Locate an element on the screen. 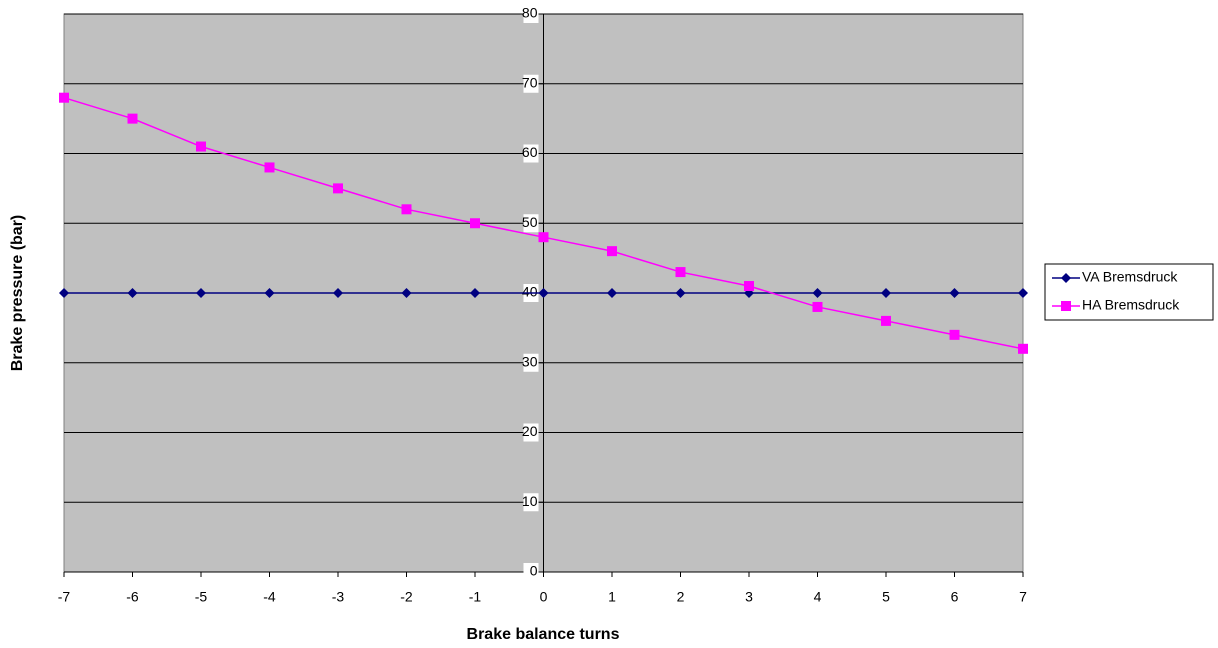 This screenshot has width=1218, height=648. y-axis-title: Brake pressure (bar) is located at coordinates (17, 293).